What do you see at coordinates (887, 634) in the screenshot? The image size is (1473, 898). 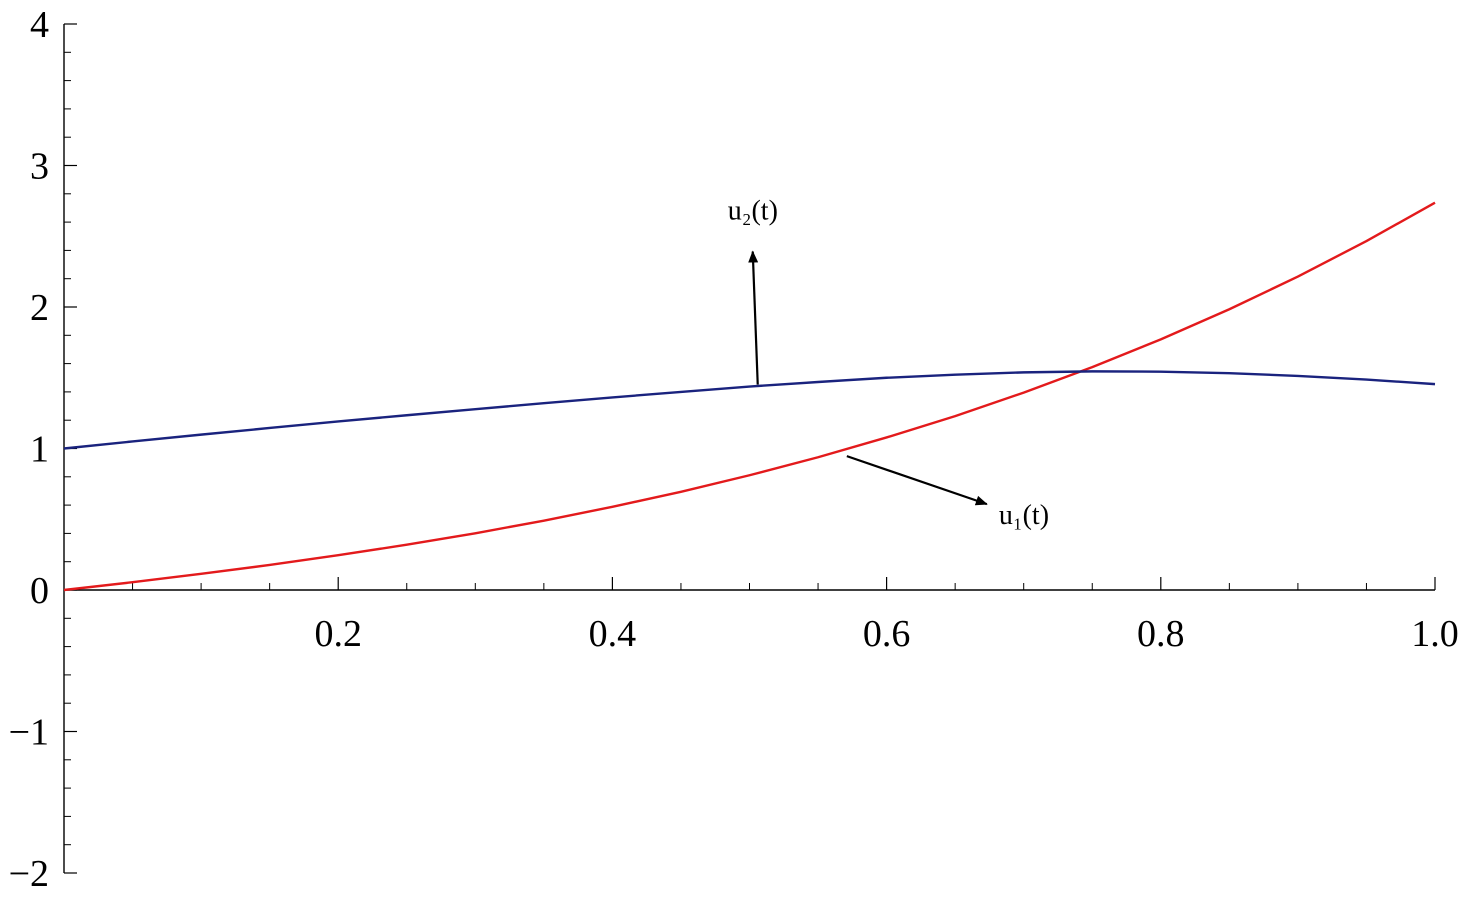 I see `x-tick-label: 0.6` at bounding box center [887, 634].